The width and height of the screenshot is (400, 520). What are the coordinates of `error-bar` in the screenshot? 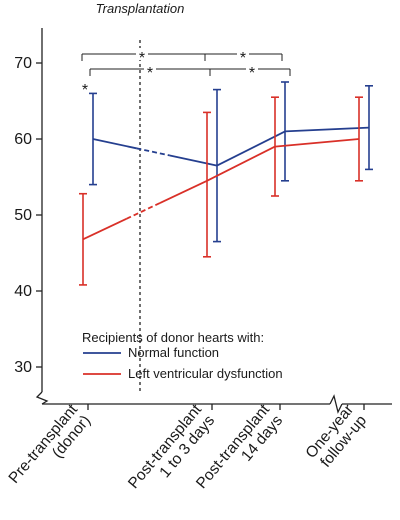 It's located at (207, 184).